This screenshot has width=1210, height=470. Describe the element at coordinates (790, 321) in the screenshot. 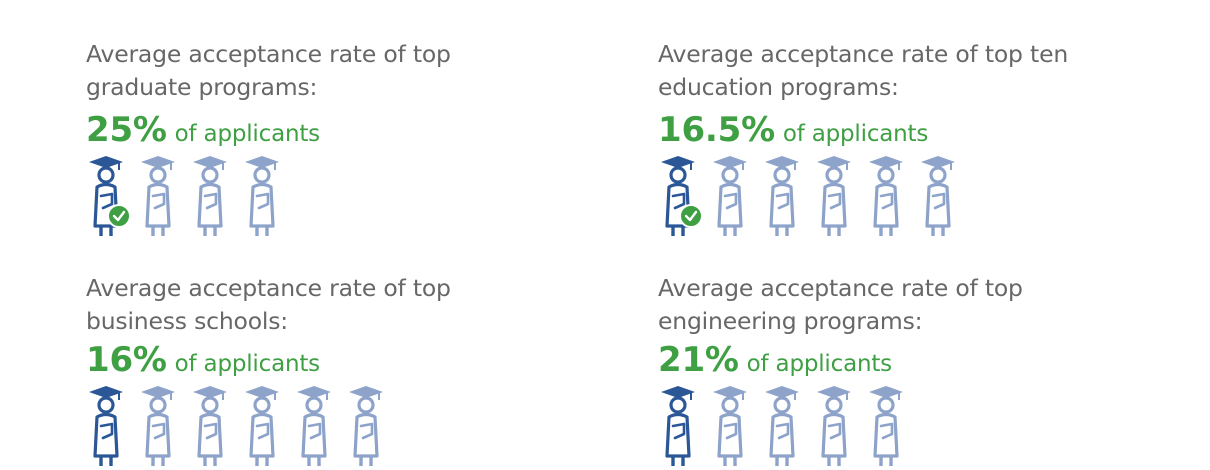

I see `heading-line-2: engineering programs:` at that location.